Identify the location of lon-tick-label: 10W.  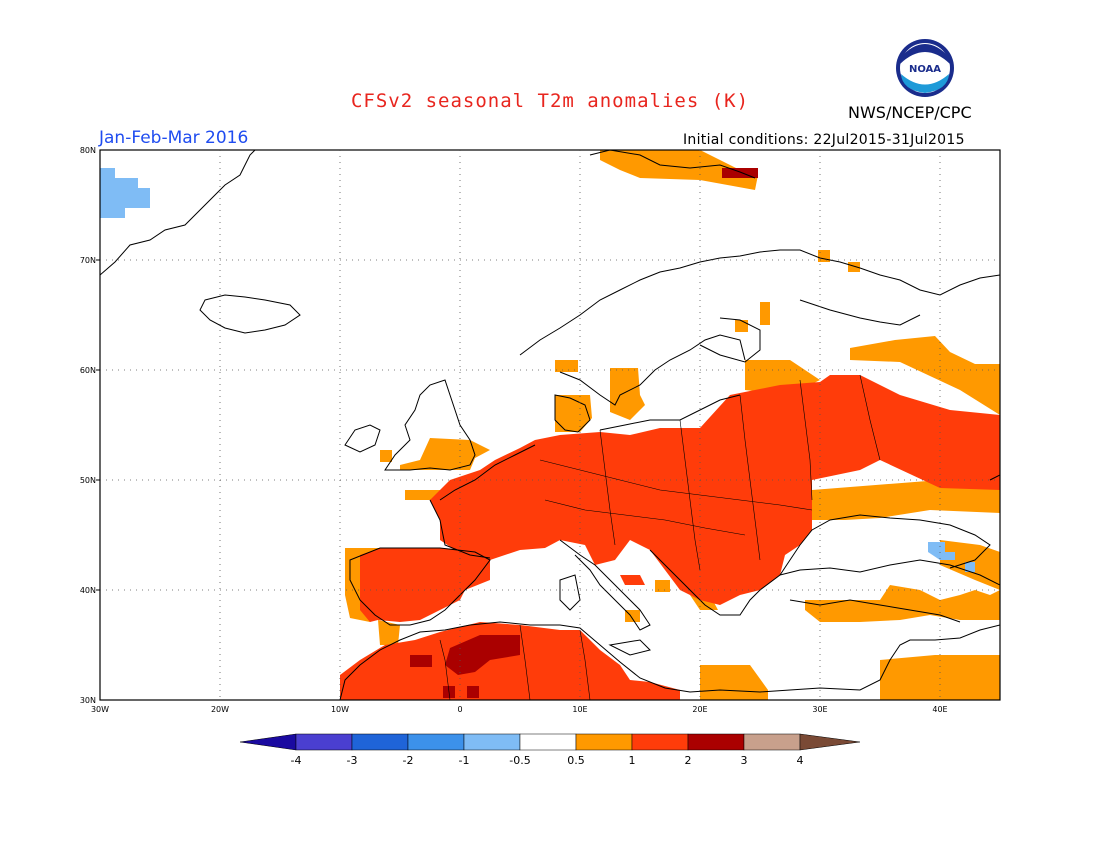
(340, 709).